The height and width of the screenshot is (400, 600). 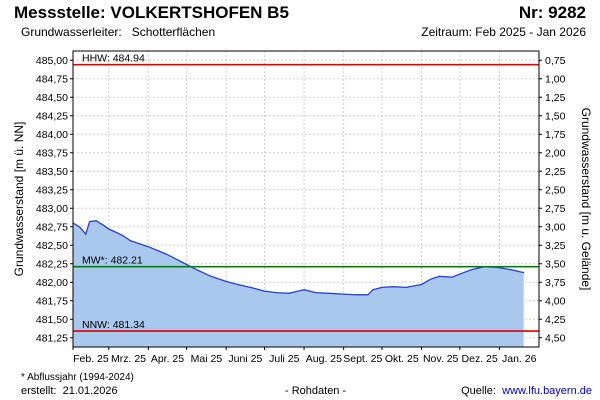 I want to click on right-tick-label: 2,25, so click(x=555, y=172).